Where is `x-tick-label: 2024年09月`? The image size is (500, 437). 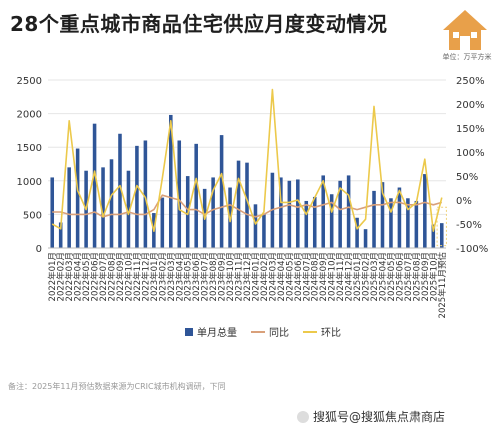 x-tick-label: 2024年09月 is located at coordinates (323, 276).